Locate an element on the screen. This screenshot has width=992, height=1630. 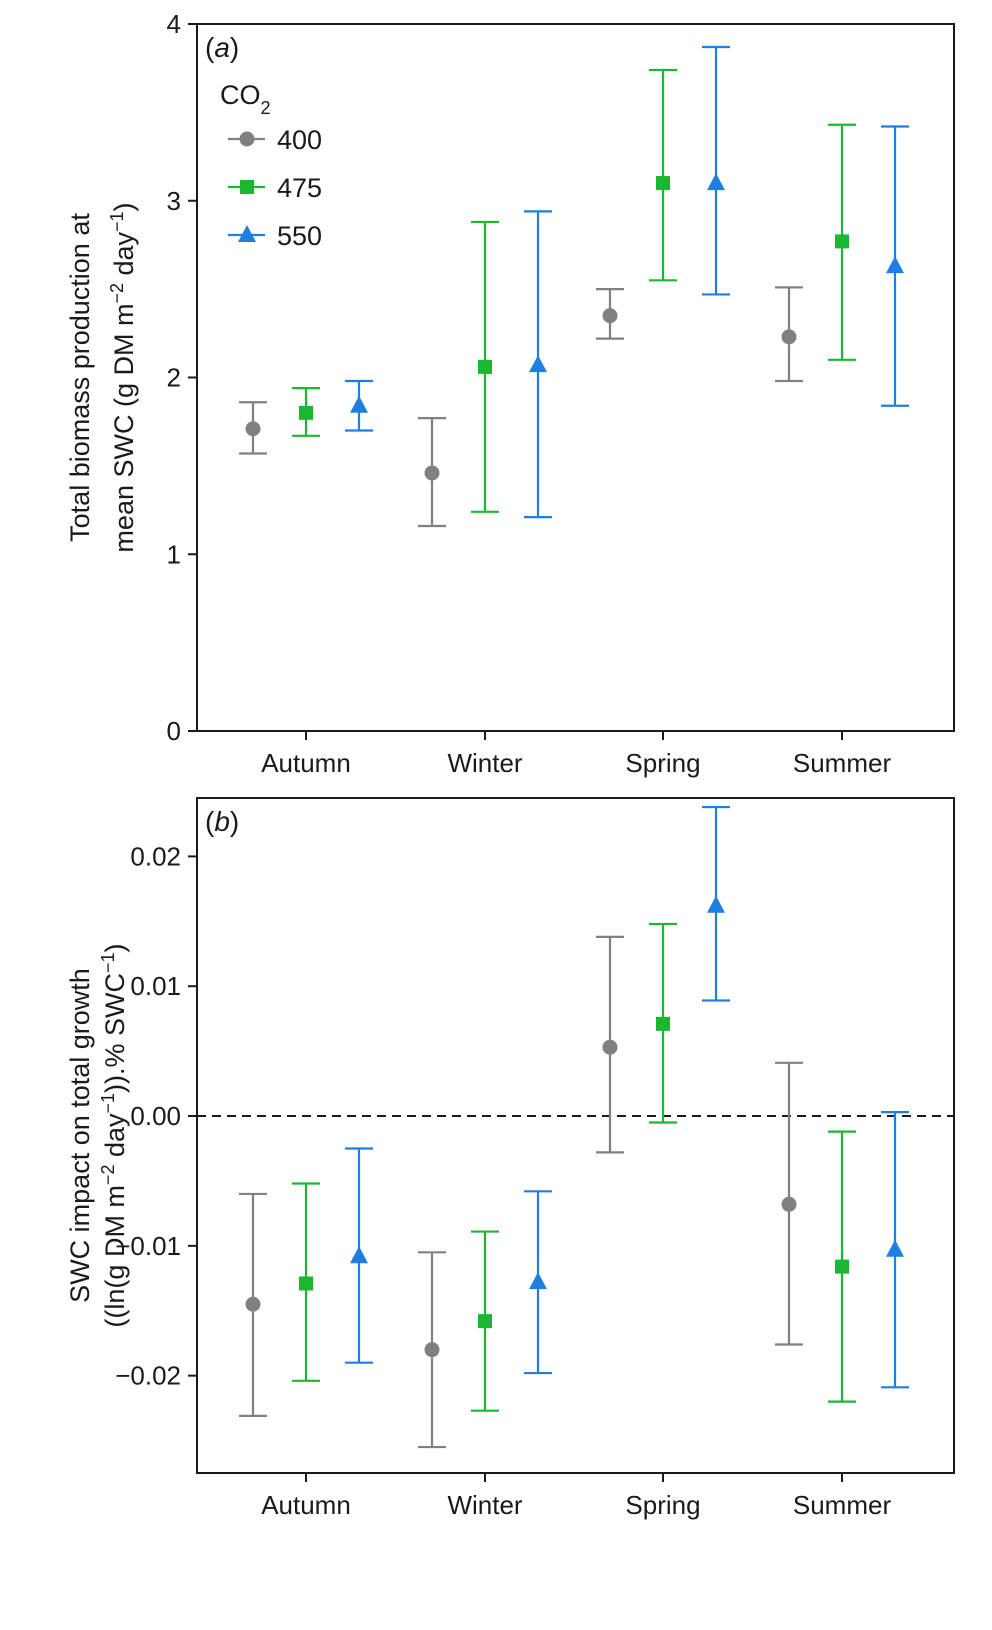
y-tick-label: 0.01 is located at coordinates (155, 986).